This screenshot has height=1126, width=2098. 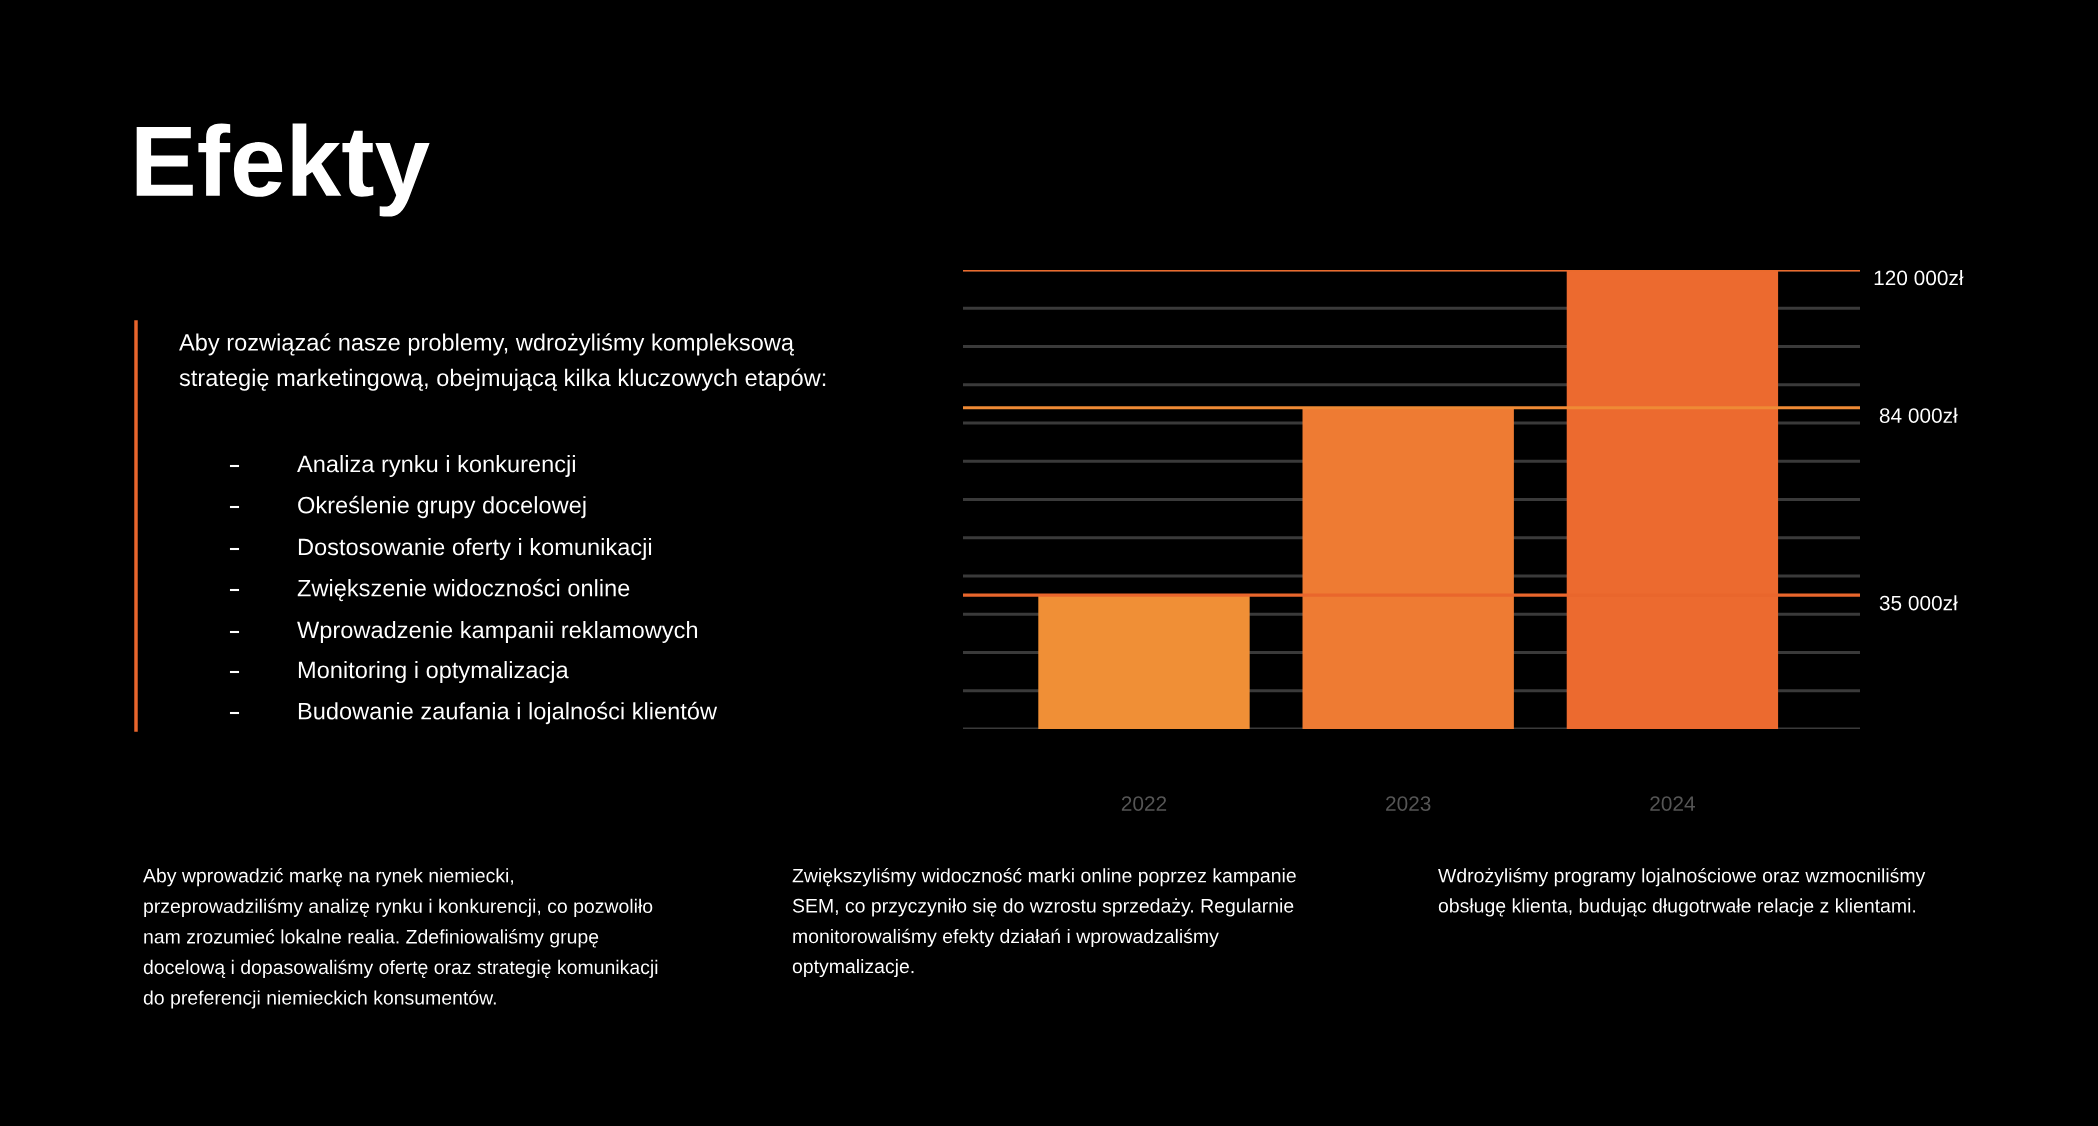 I want to click on text: Dostosowanie oferty i komunikacji, so click(x=475, y=549).